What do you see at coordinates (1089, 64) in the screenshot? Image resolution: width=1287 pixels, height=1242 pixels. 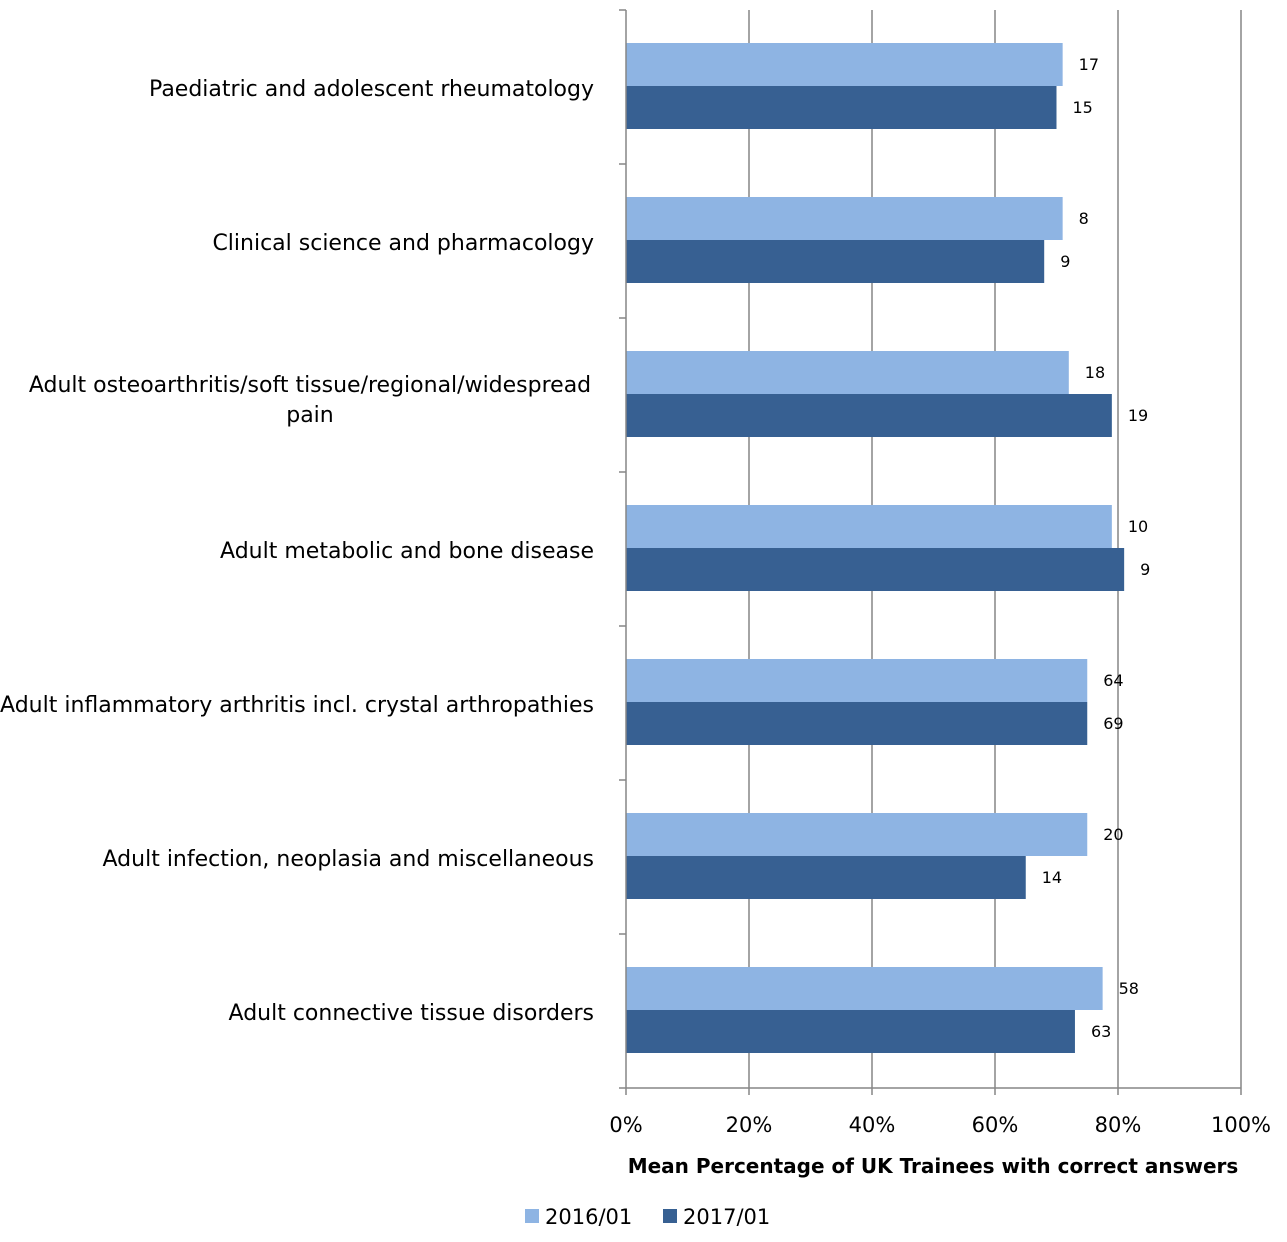 I see `data-label: 17` at bounding box center [1089, 64].